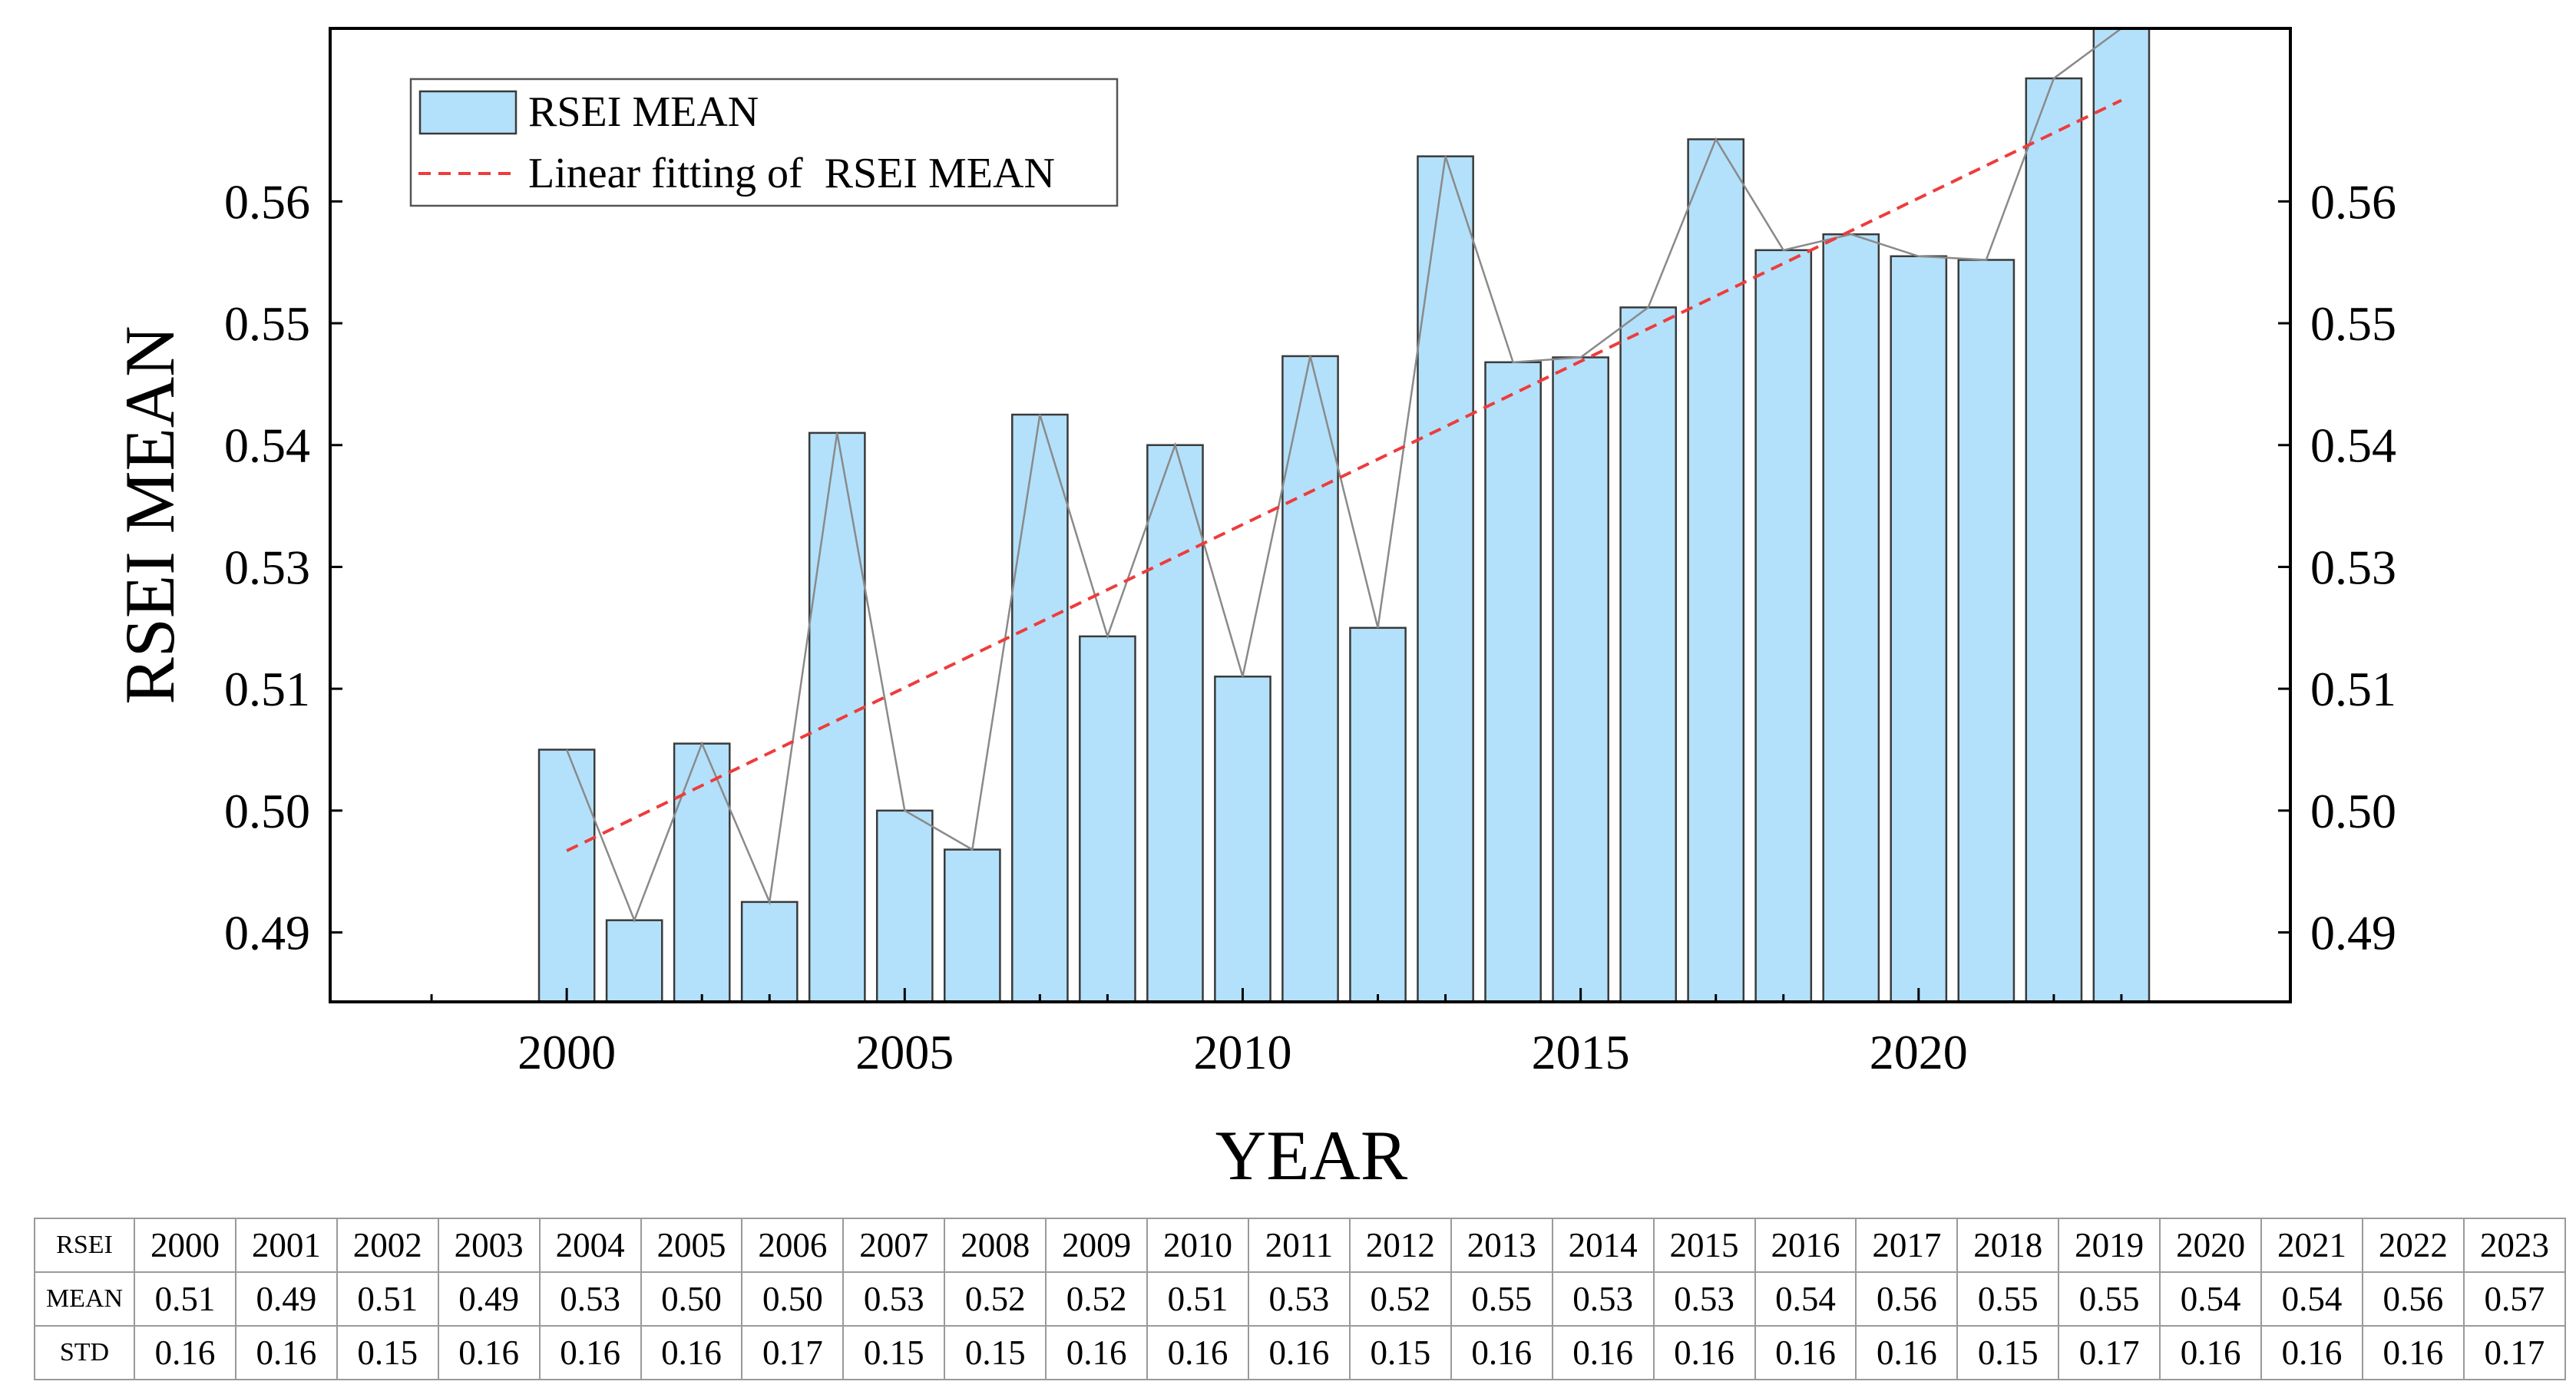 This screenshot has height=1398, width=2576. Describe the element at coordinates (489, 1299) in the screenshot. I see `table-mean-cell: 0.49` at that location.